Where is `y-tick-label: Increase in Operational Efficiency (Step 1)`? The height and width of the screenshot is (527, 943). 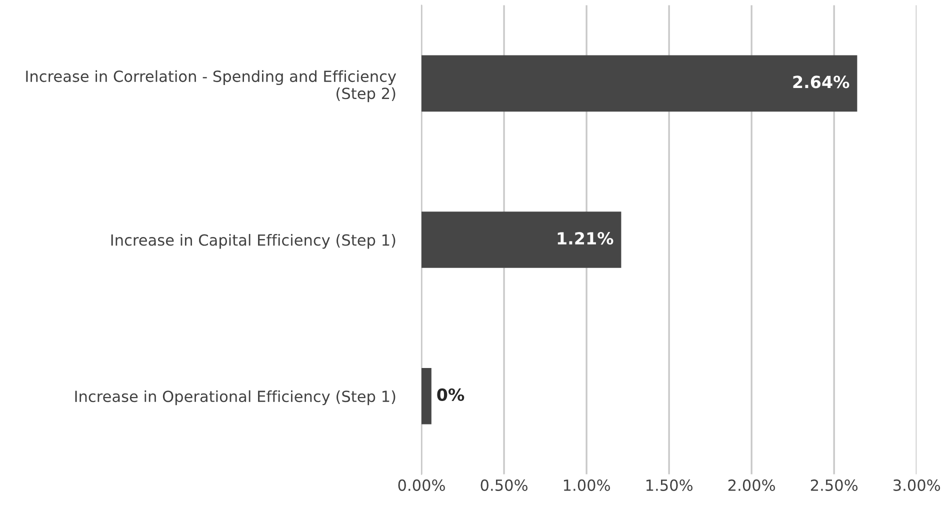 y-tick-label: Increase in Operational Efficiency (Step 1) is located at coordinates (235, 398).